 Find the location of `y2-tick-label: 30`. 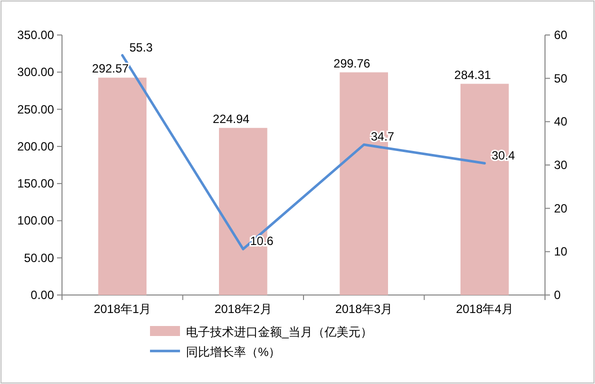

y2-tick-label: 30 is located at coordinates (561, 165).